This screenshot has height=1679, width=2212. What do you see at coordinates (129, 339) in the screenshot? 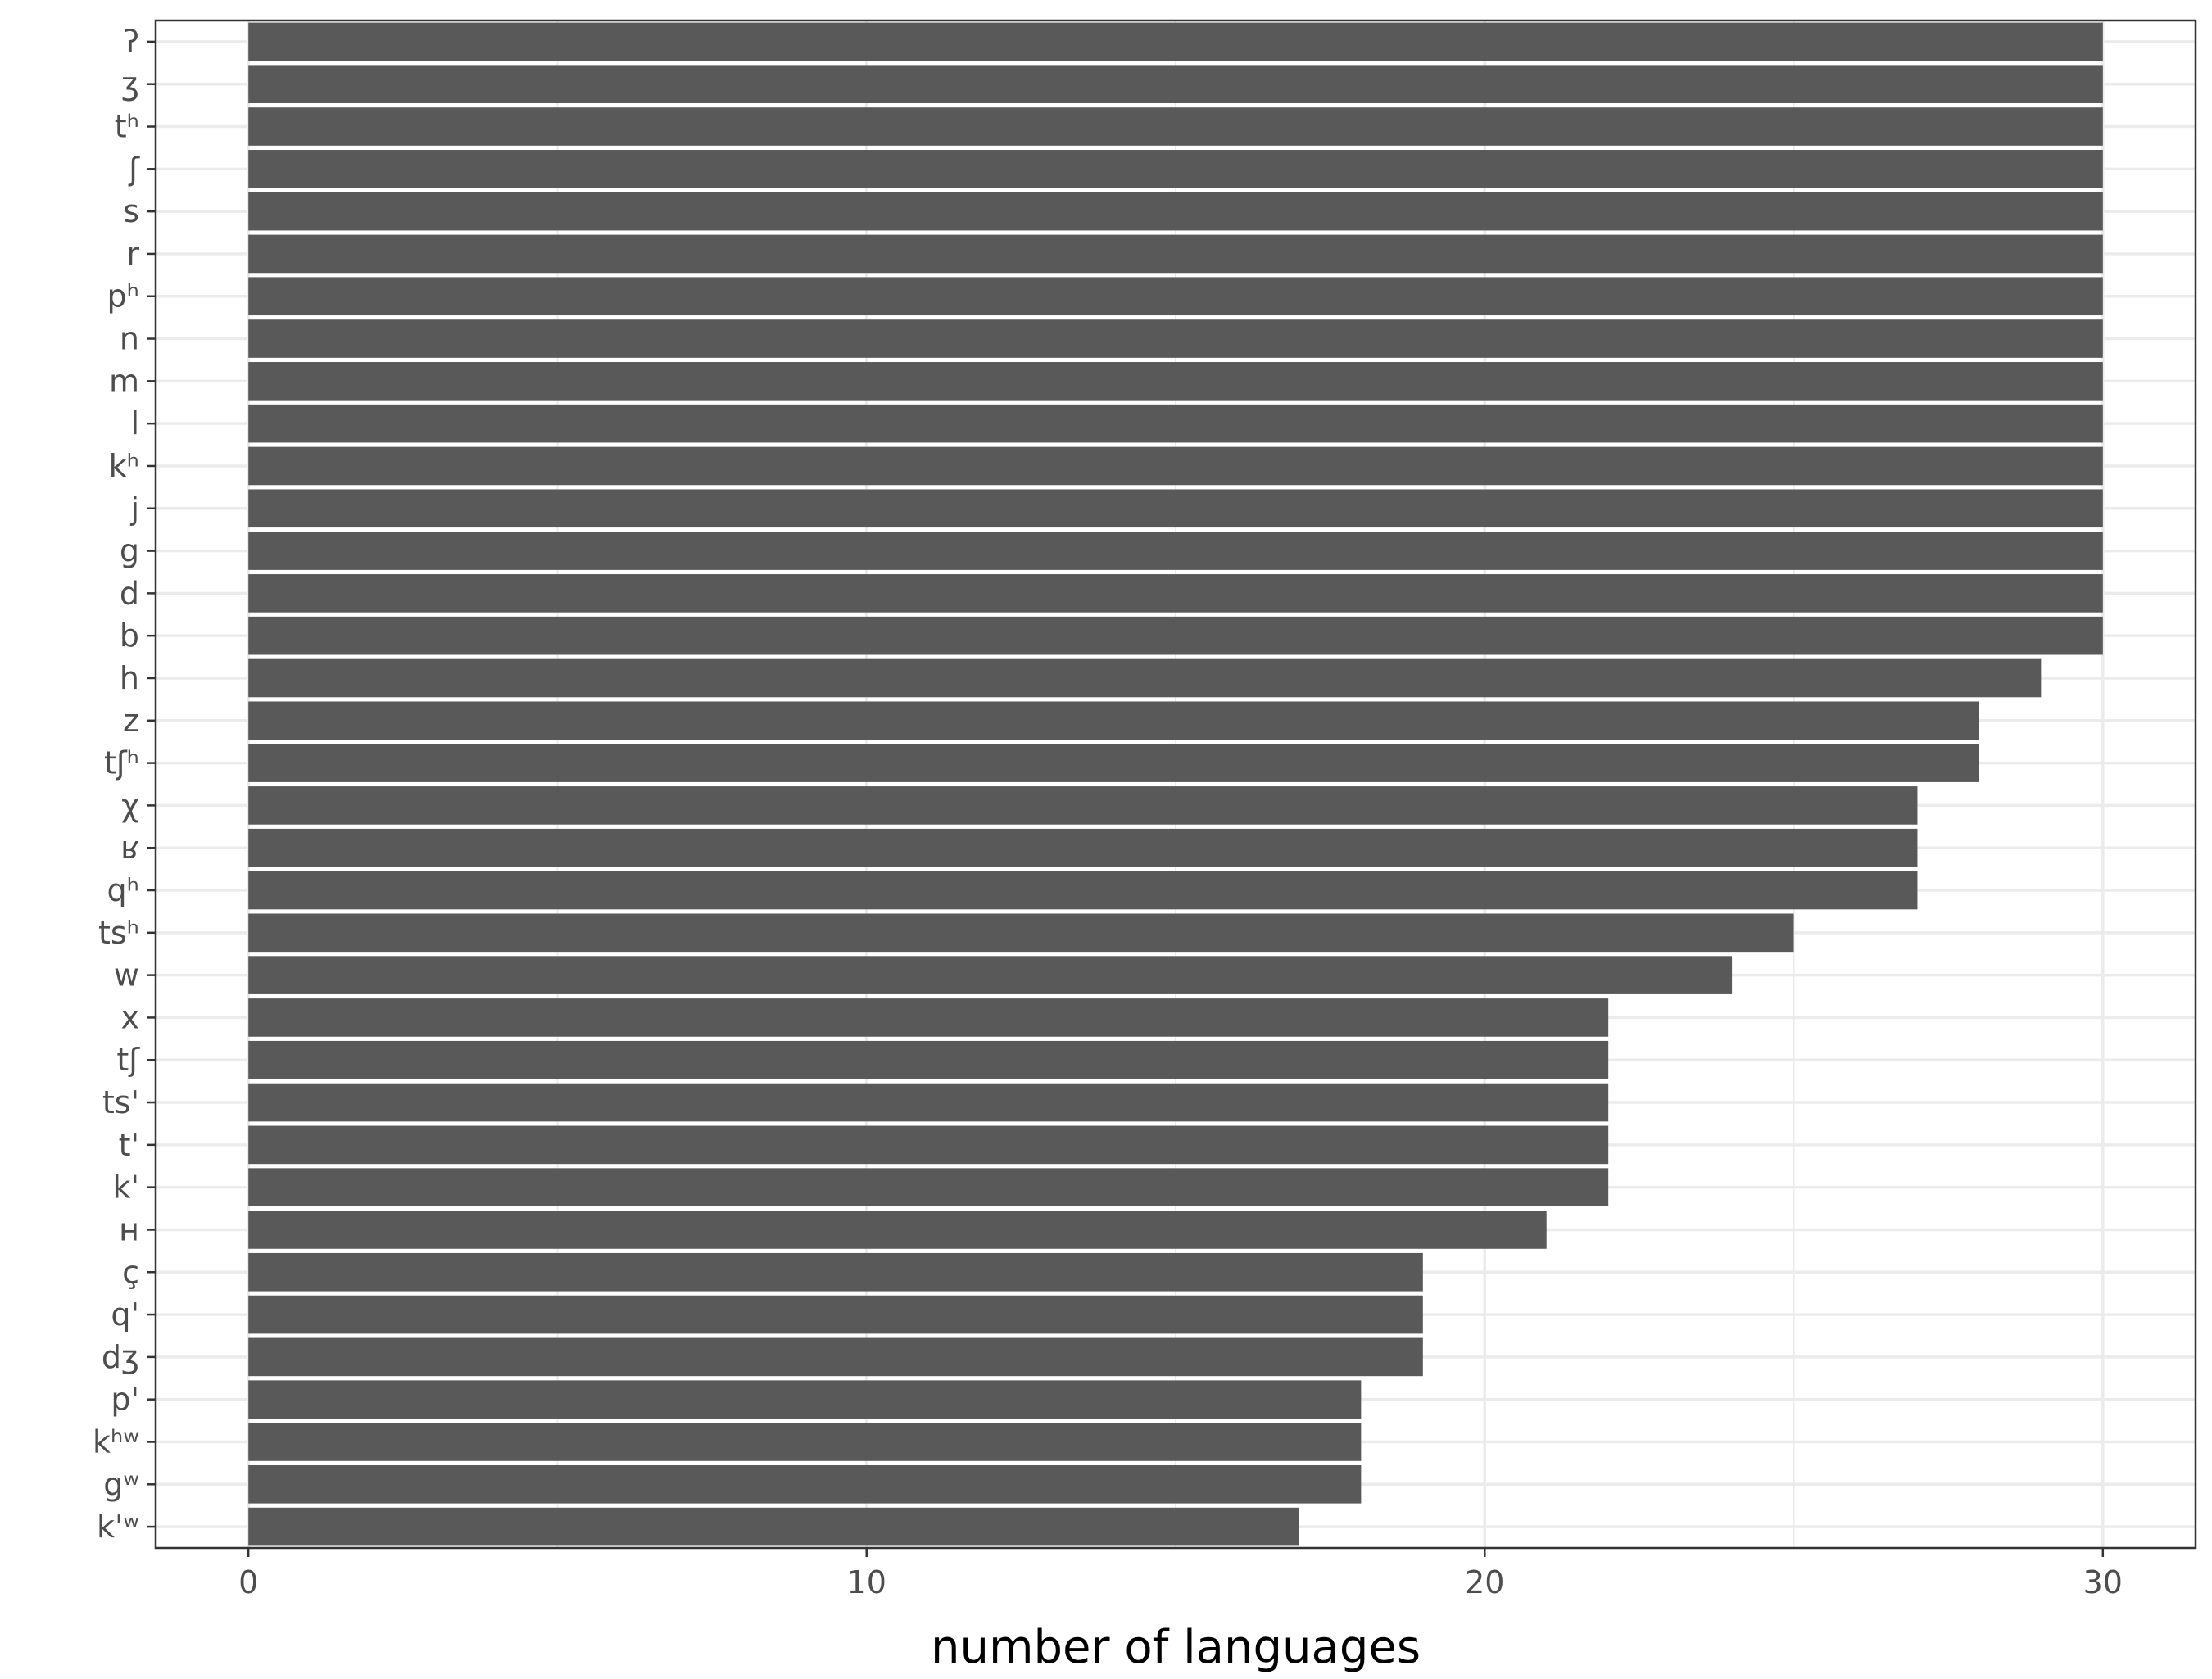
I see `y-tick-label: n` at bounding box center [129, 339].